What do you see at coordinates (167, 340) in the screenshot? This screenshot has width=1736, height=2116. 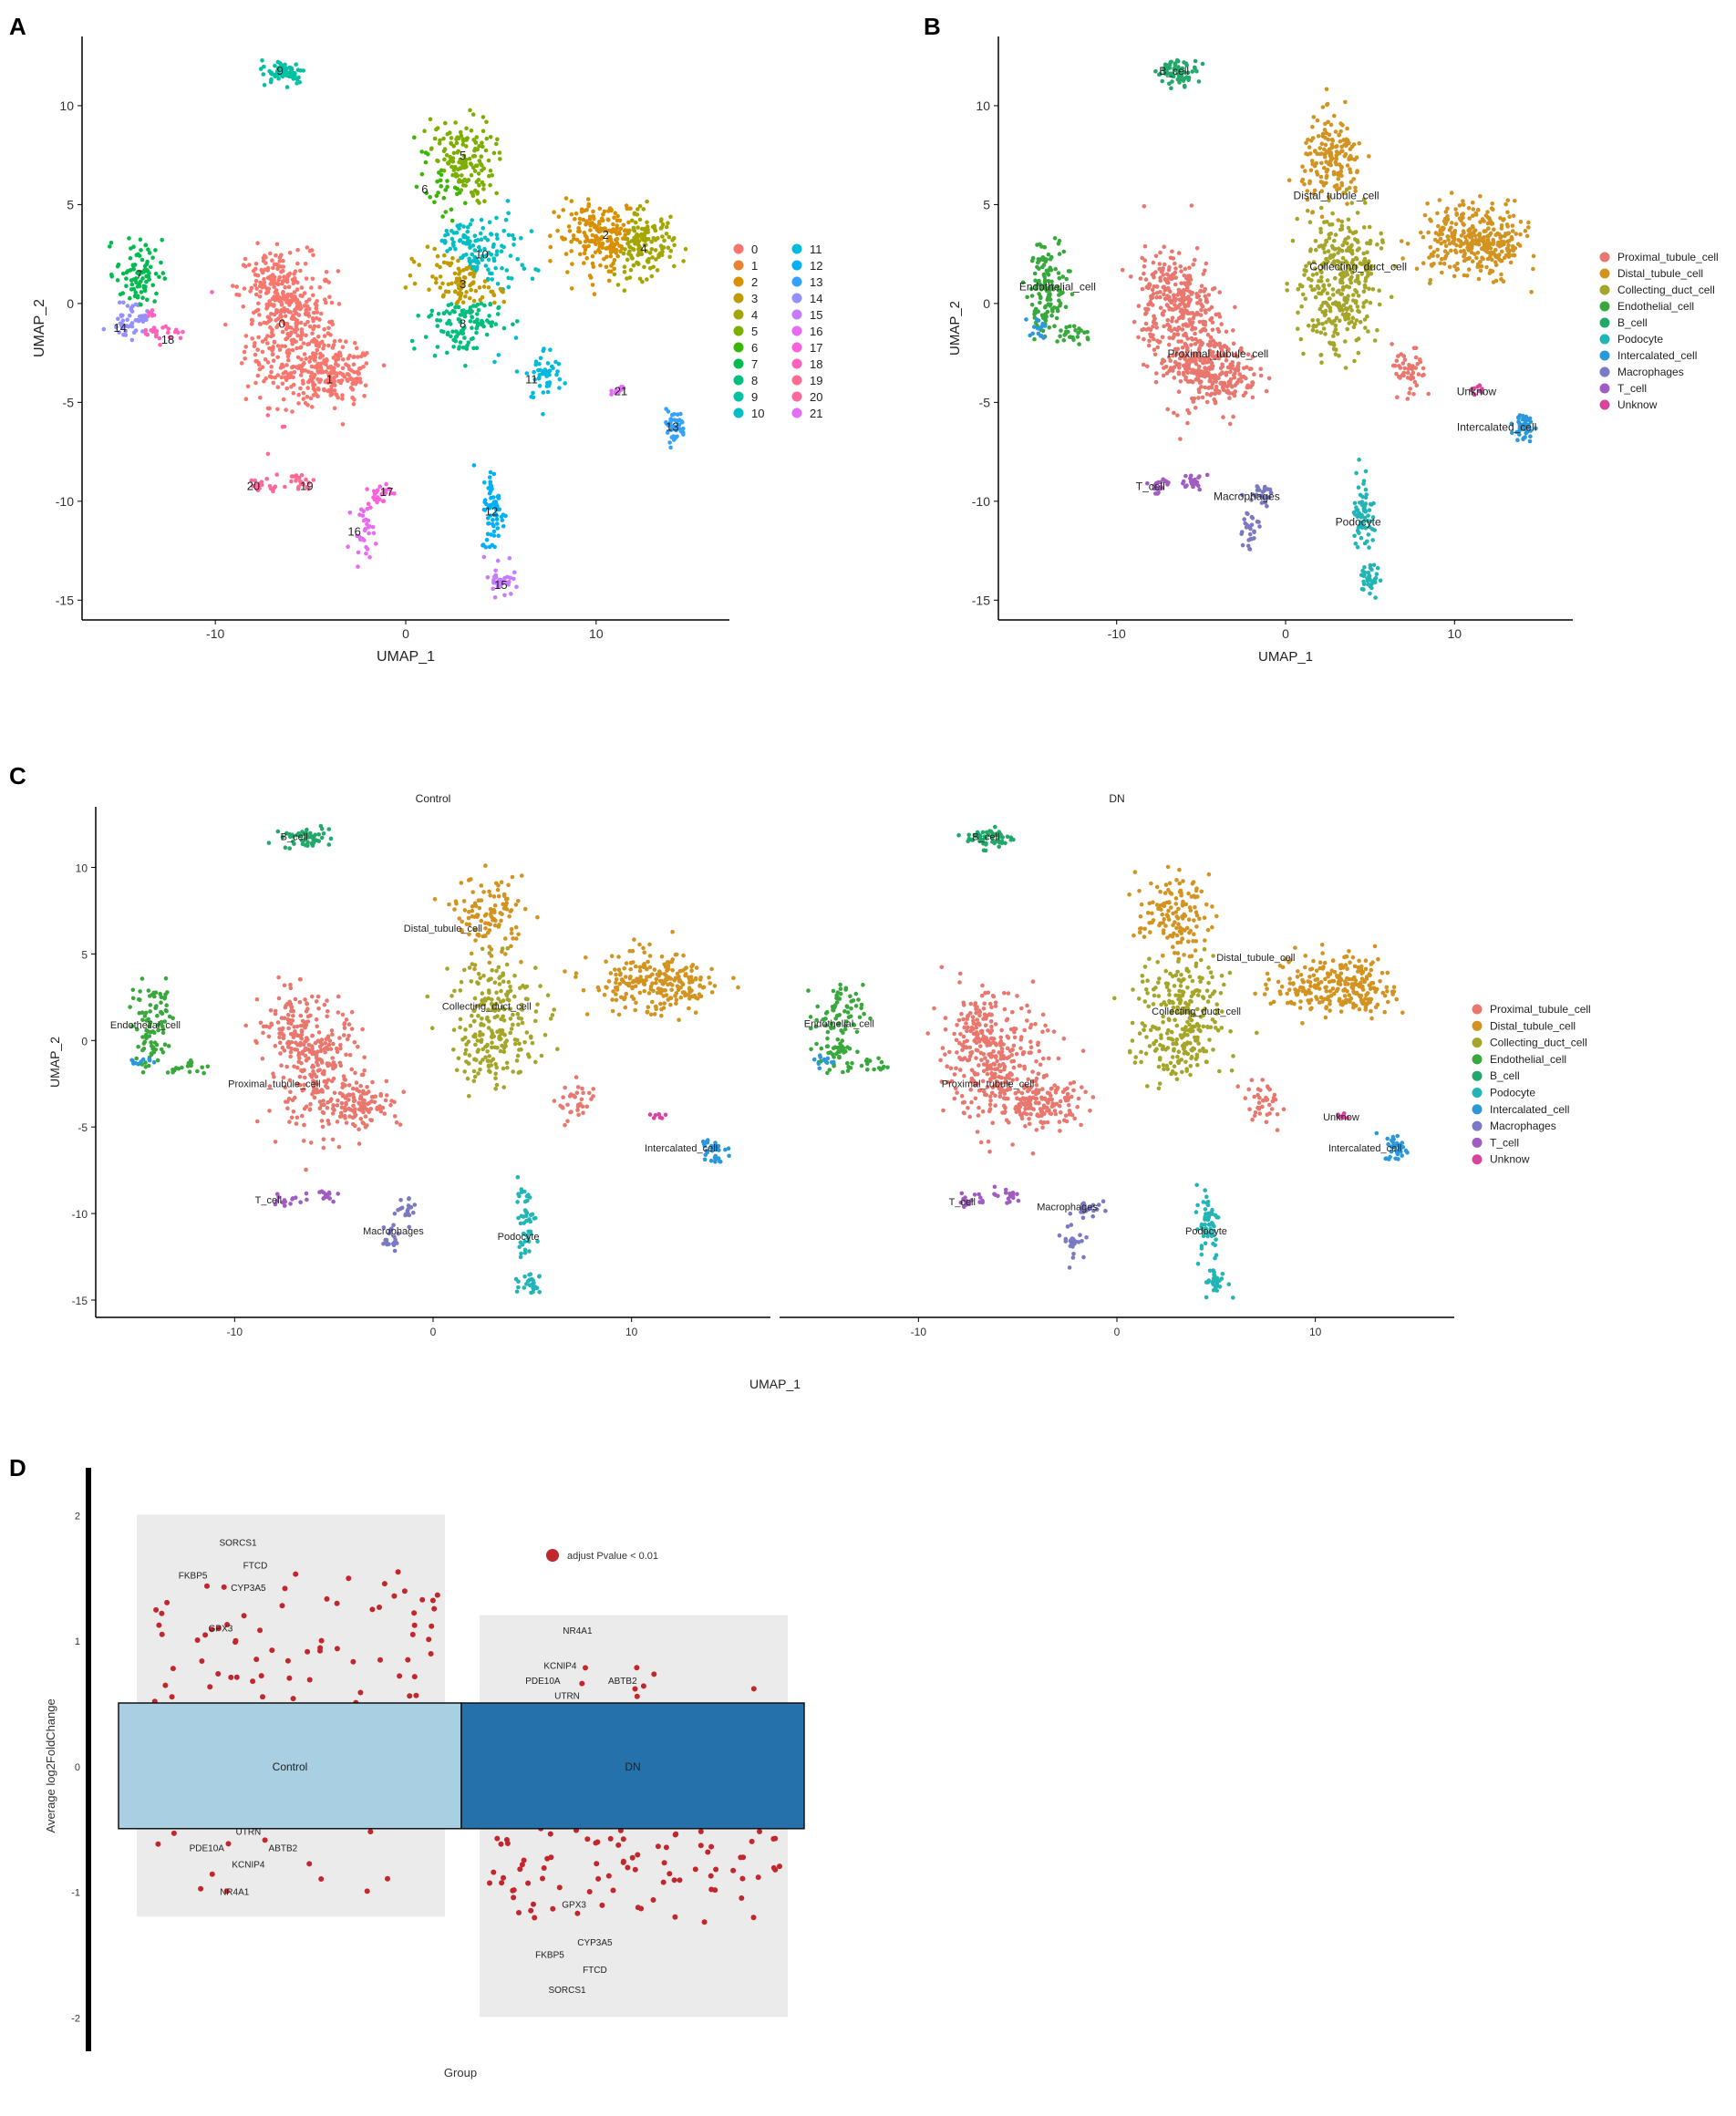 I see `cluster-label: 18` at bounding box center [167, 340].